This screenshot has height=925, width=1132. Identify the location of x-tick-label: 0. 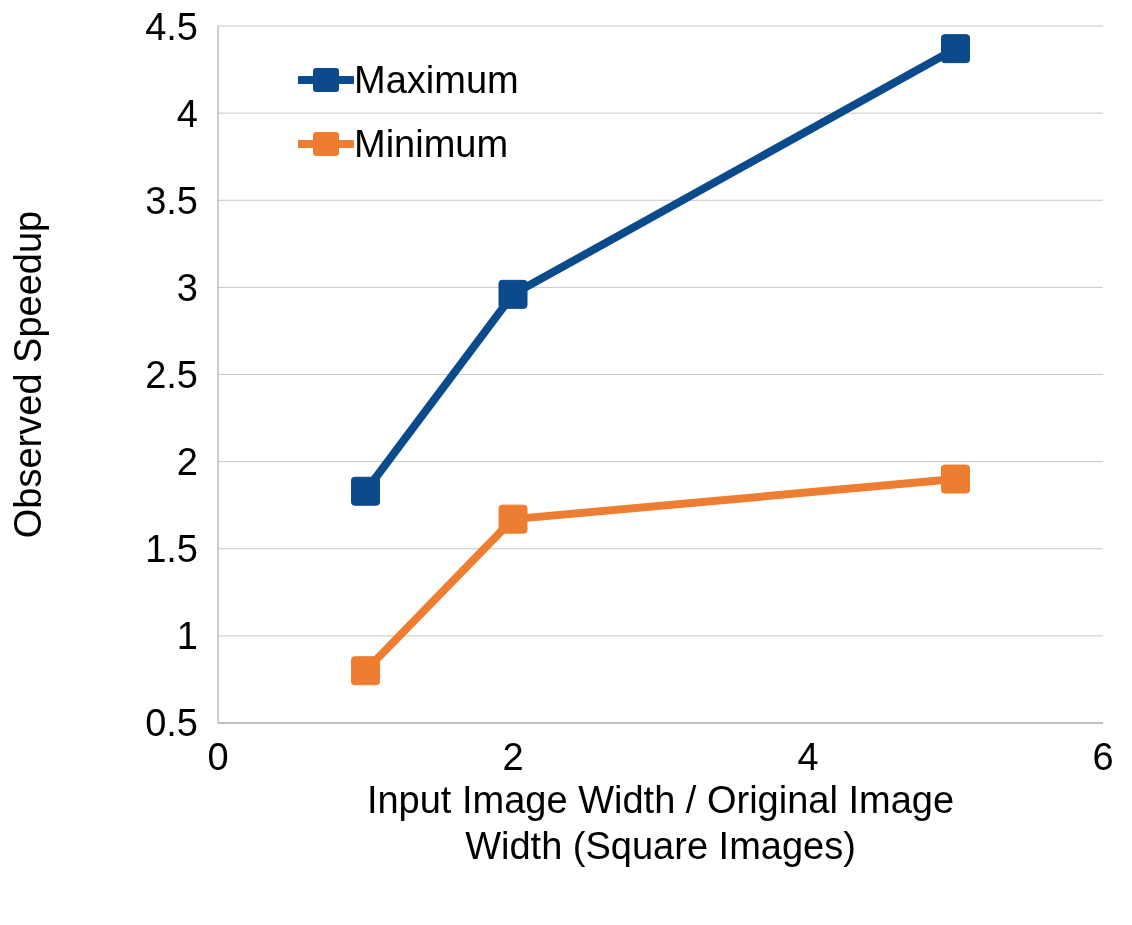
(218, 756).